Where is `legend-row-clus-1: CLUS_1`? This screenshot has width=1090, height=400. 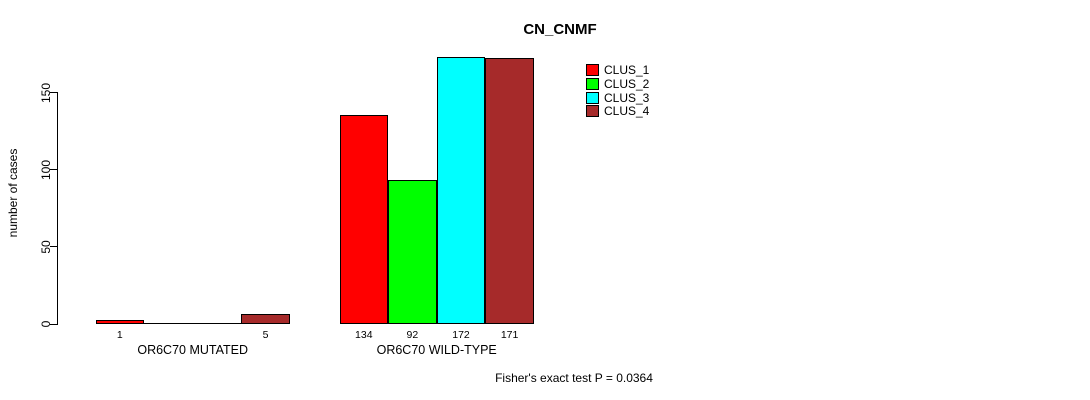
legend-row-clus-1: CLUS_1 is located at coordinates (617, 70).